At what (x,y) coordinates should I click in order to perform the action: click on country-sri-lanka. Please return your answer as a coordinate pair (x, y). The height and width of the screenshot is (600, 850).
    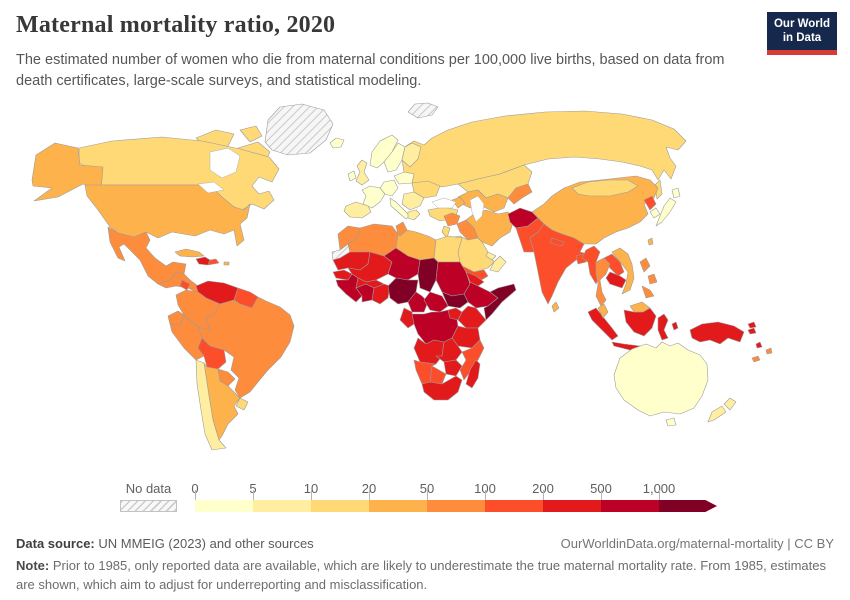
    Looking at the image, I should click on (555, 307).